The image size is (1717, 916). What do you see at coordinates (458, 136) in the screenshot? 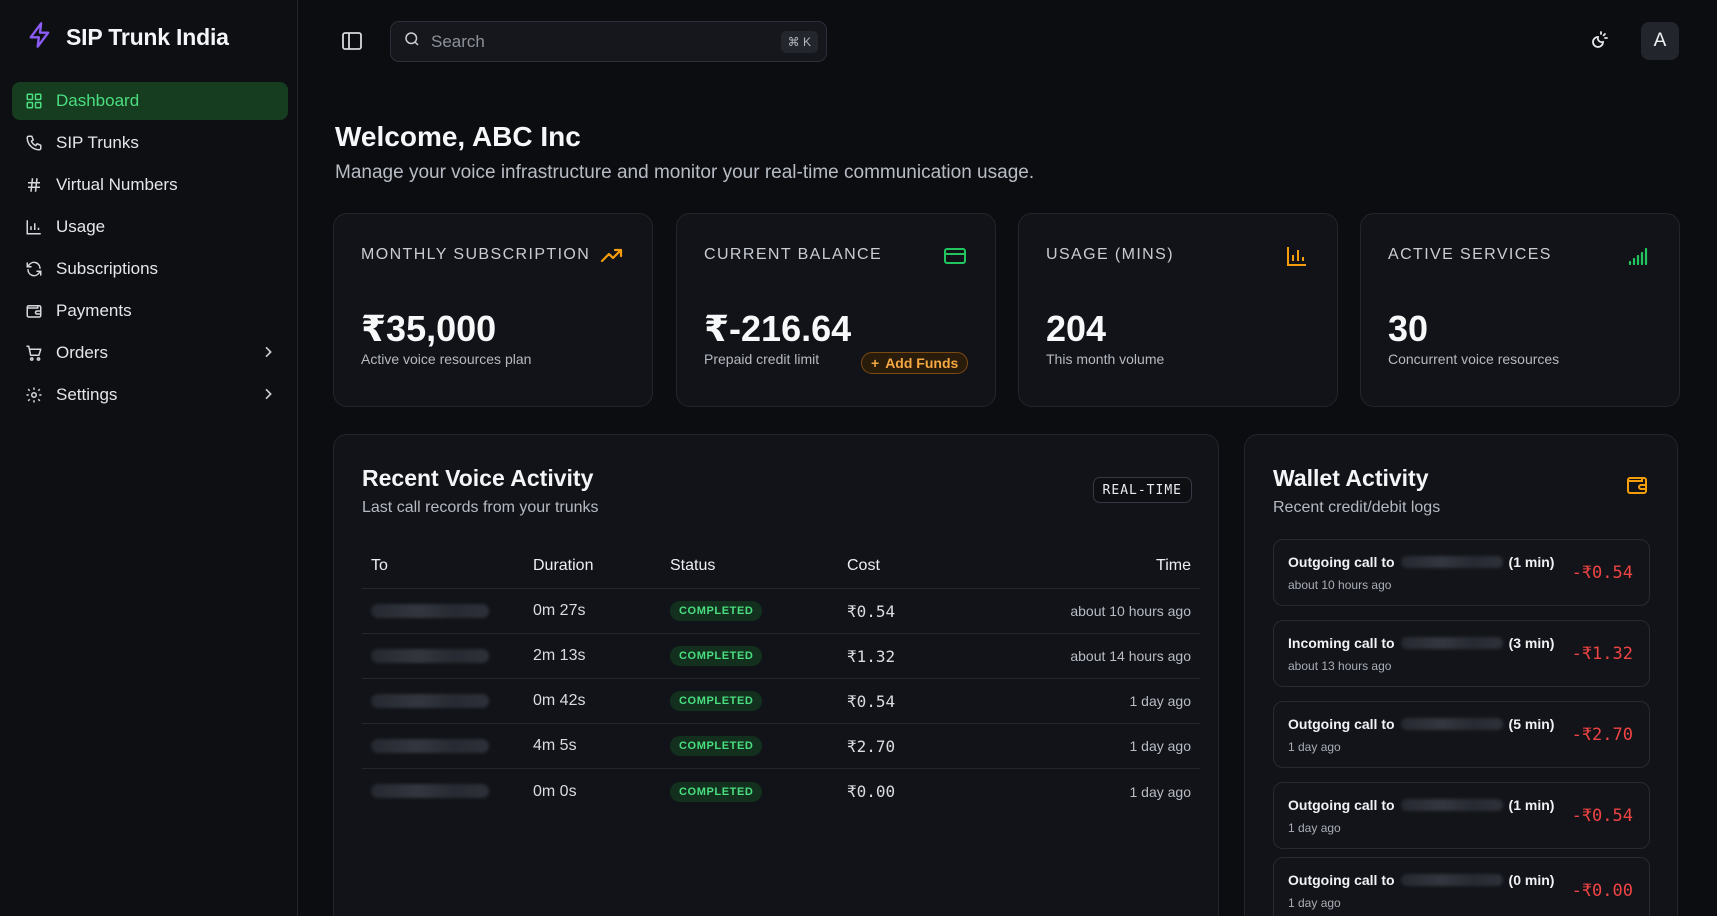
I see `page-title: Welcome, ABC Inc` at bounding box center [458, 136].